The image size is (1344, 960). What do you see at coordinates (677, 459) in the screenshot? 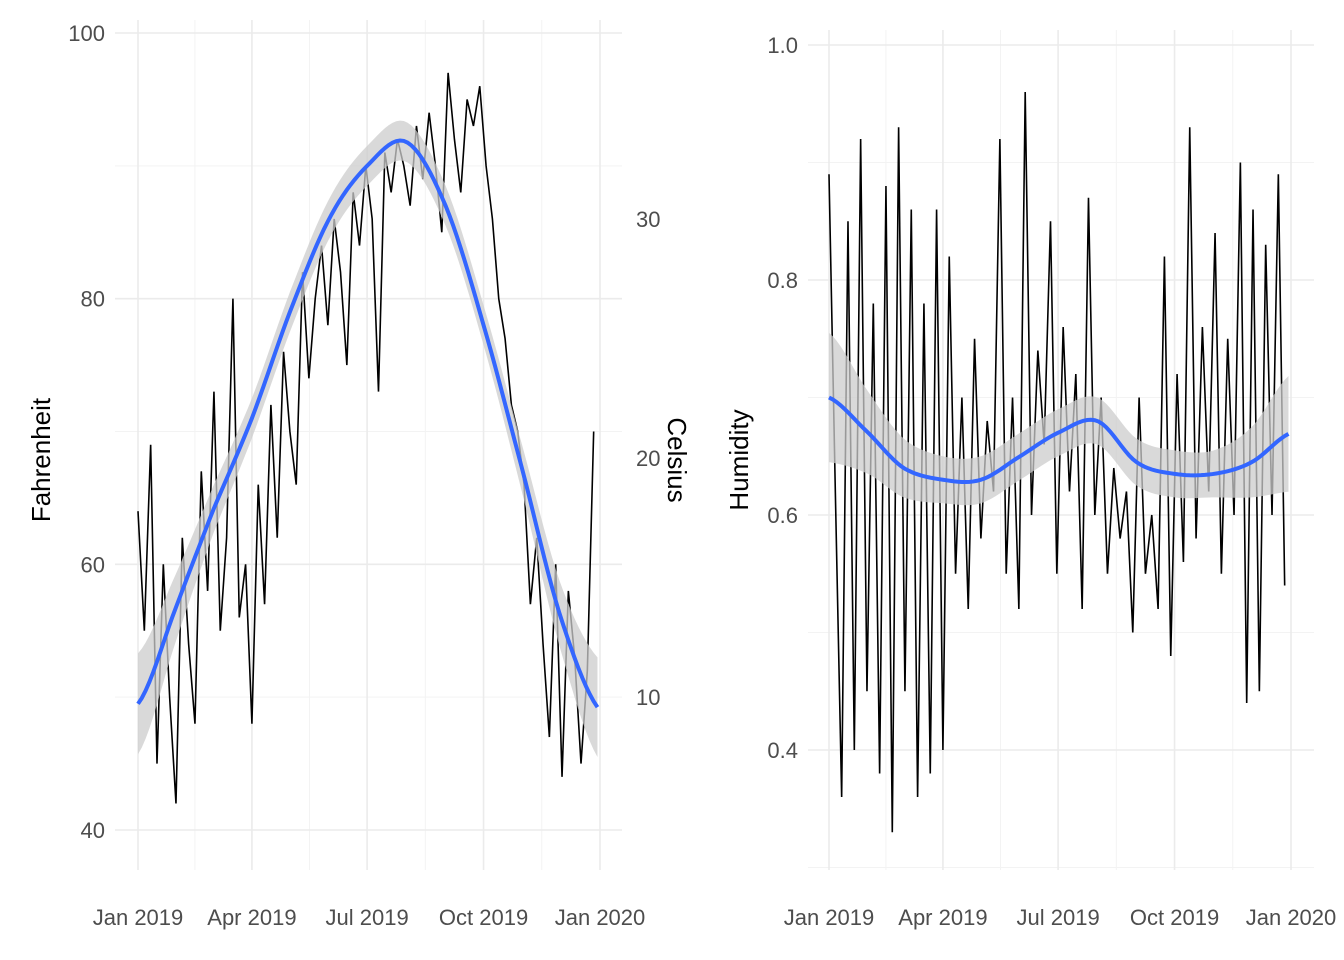
I see `y-axis-title-celsius: Celsius` at bounding box center [677, 459].